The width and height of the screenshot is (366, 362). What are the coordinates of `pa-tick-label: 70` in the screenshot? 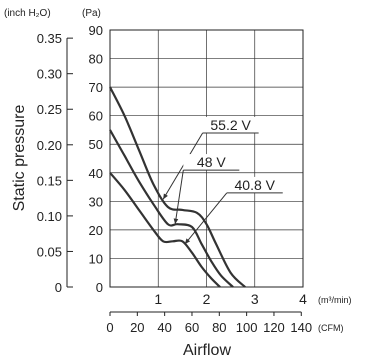 It's located at (96, 87).